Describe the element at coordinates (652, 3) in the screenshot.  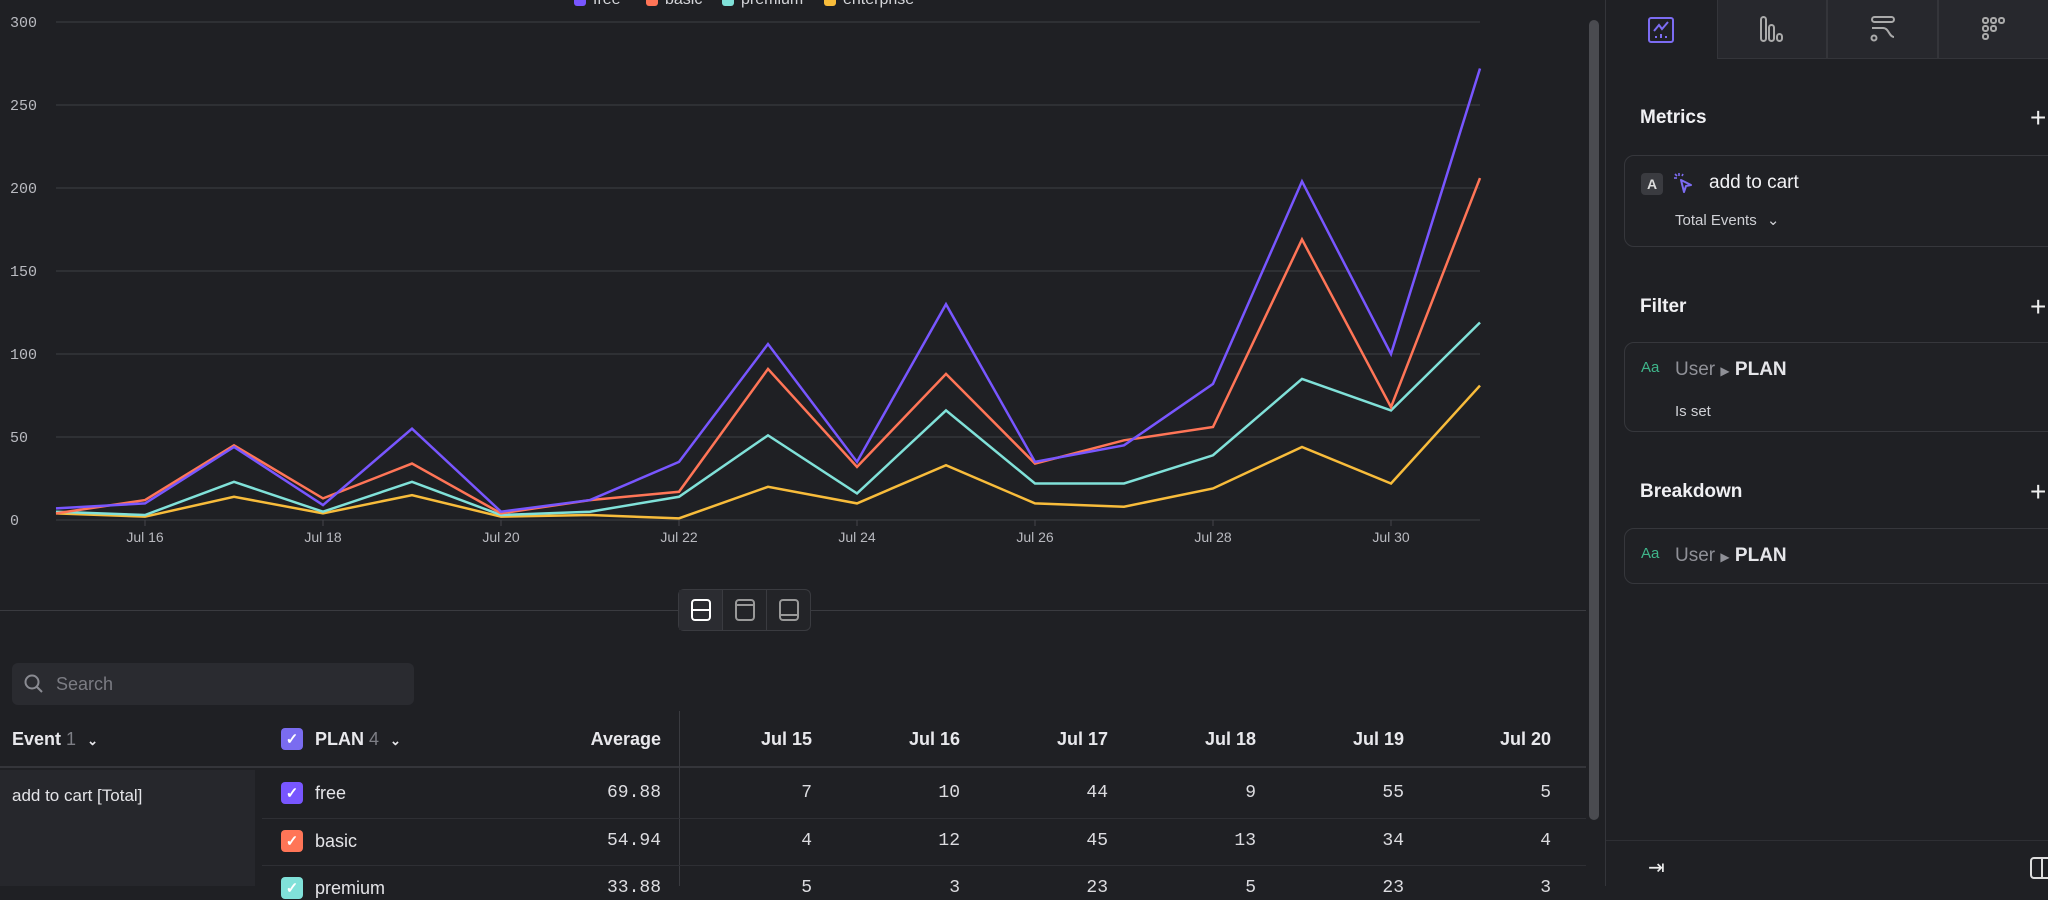
I see `legend-swatch-basic` at that location.